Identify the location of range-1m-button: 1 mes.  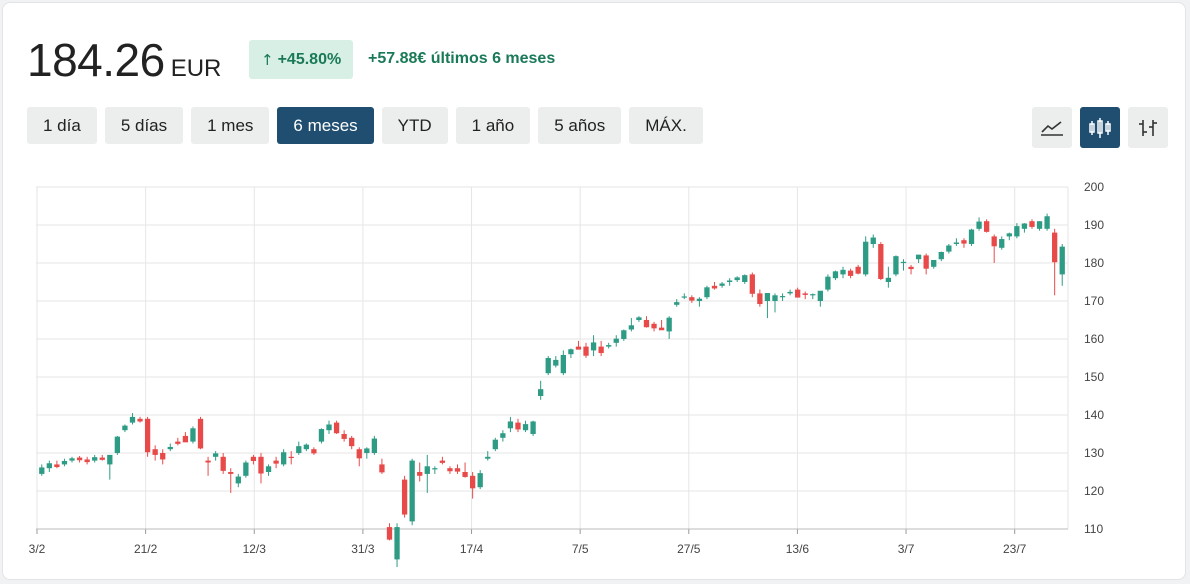
(230, 125).